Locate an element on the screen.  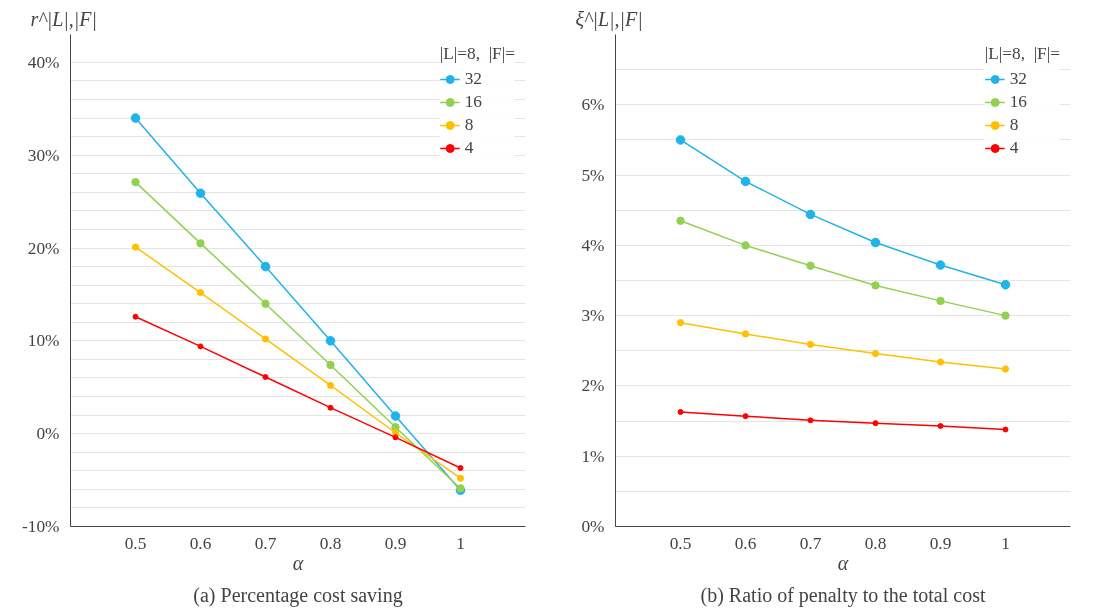
y-tick-label: 40% is located at coordinates (43, 62).